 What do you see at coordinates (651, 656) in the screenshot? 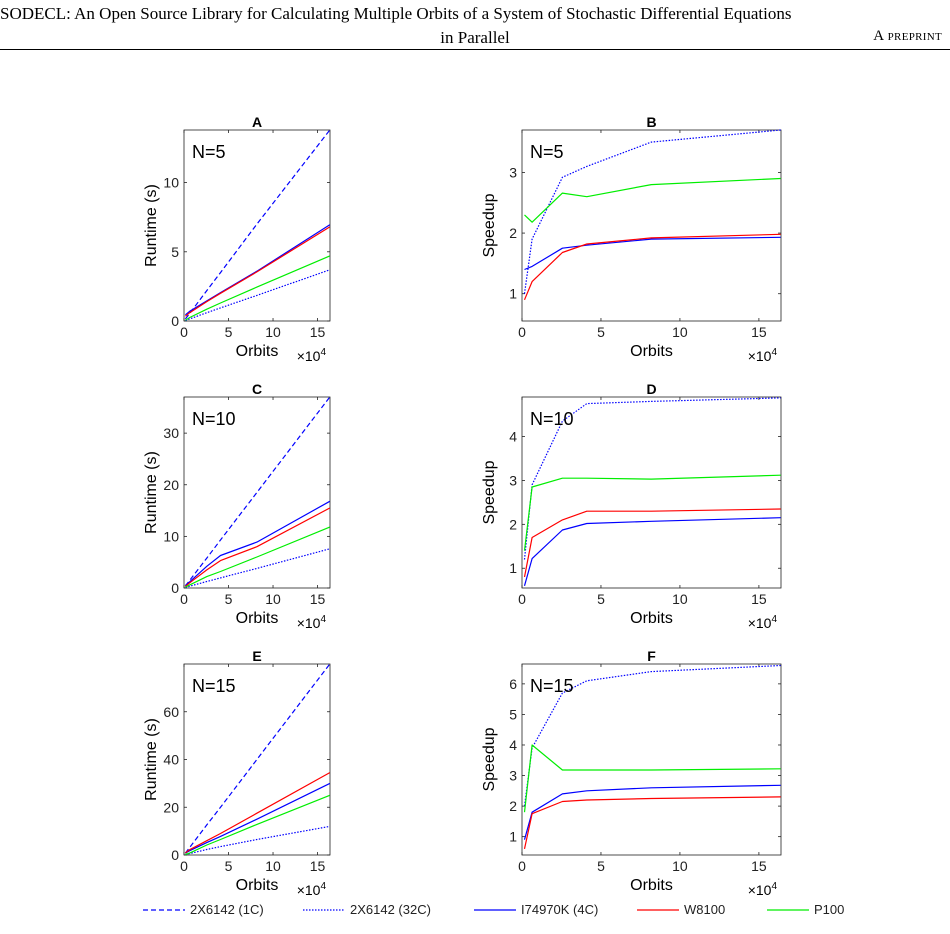
I see `panel-title: F` at bounding box center [651, 656].